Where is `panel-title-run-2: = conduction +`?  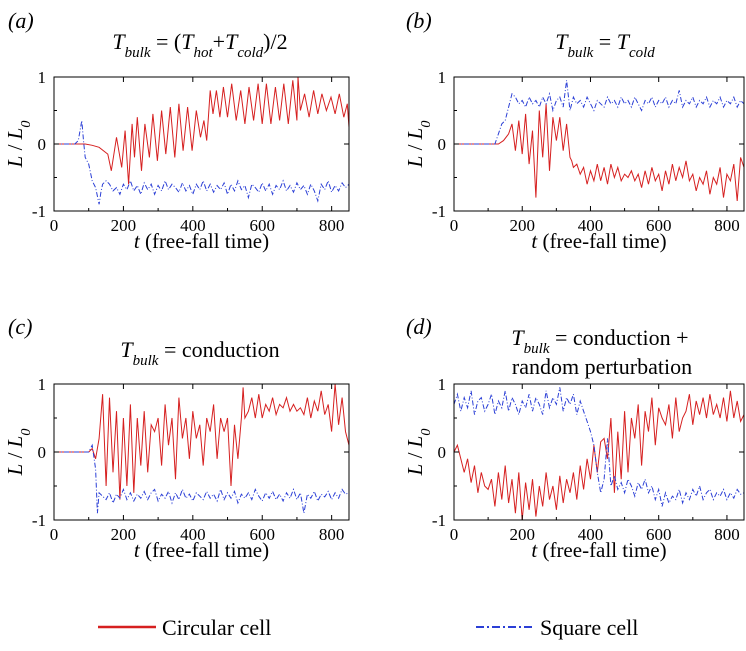
panel-title-run-2: = conduction + is located at coordinates (619, 337).